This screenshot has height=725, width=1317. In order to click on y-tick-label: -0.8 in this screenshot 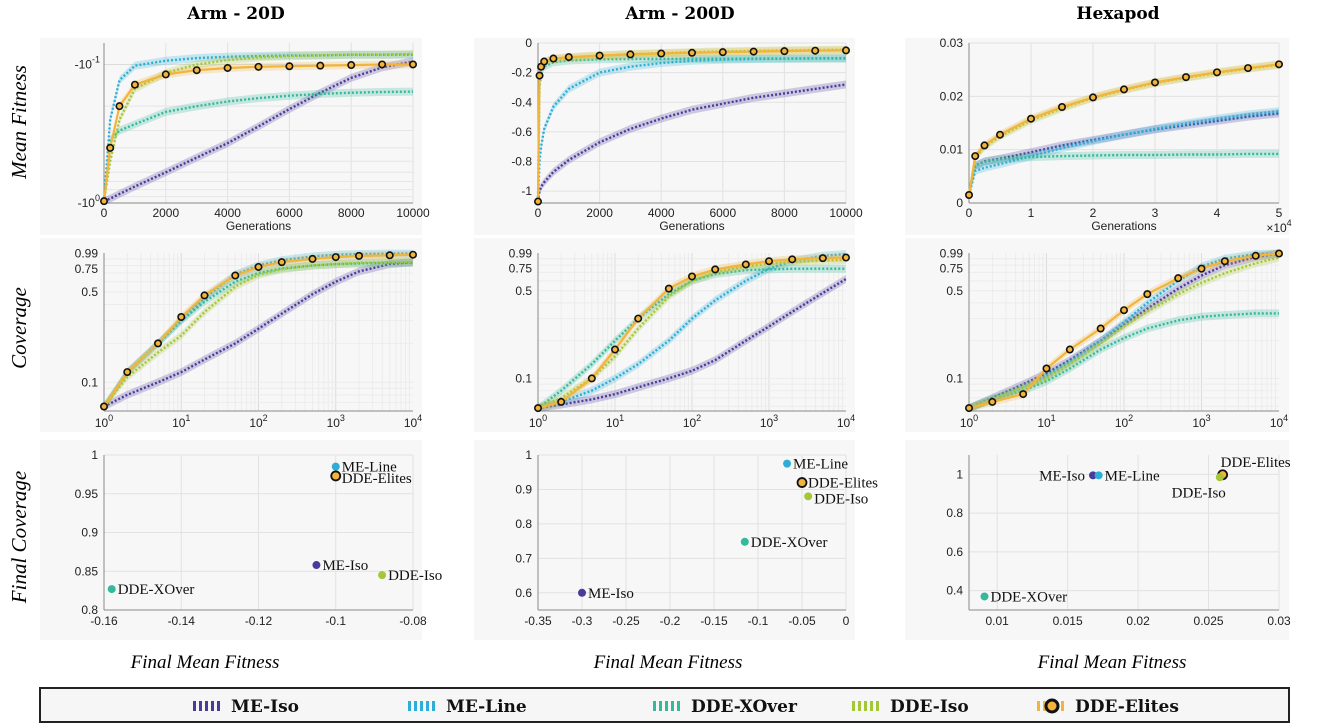, I will do `click(521, 162)`.